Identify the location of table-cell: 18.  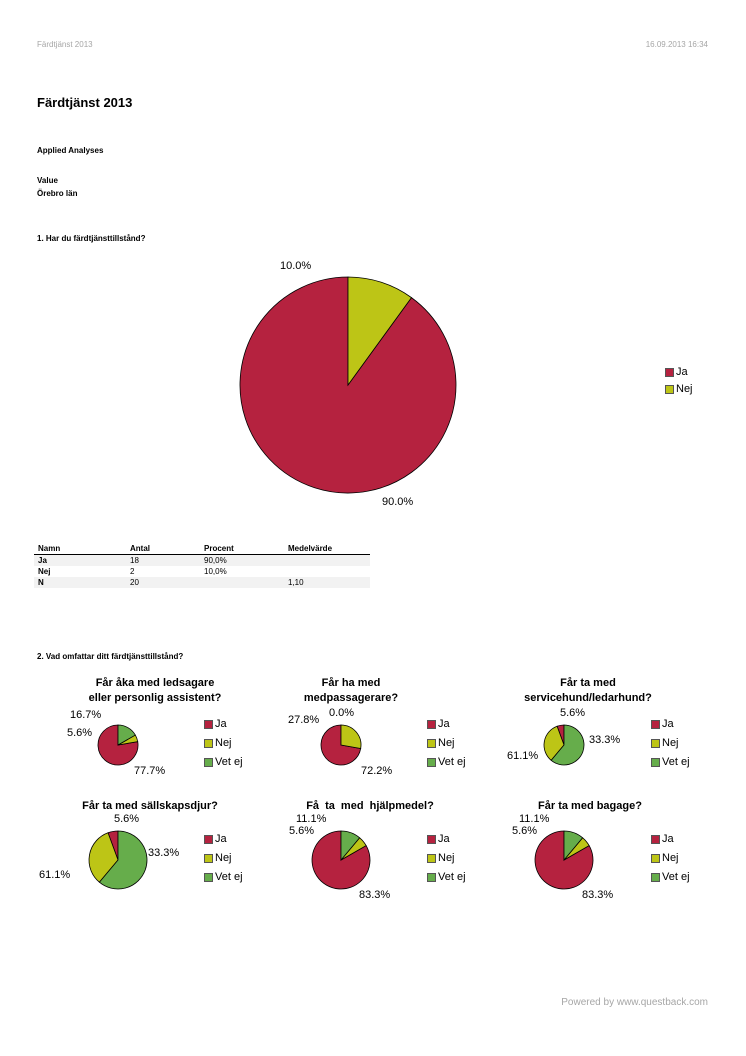
(163, 560).